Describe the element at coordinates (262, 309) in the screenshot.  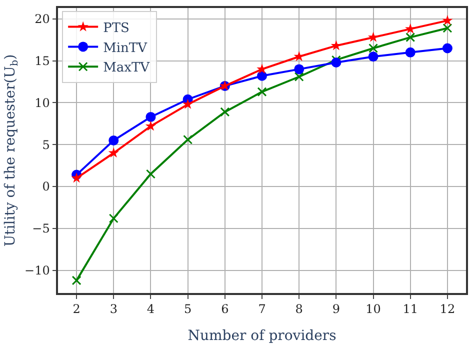
I see `x-tick-label: 7` at that location.